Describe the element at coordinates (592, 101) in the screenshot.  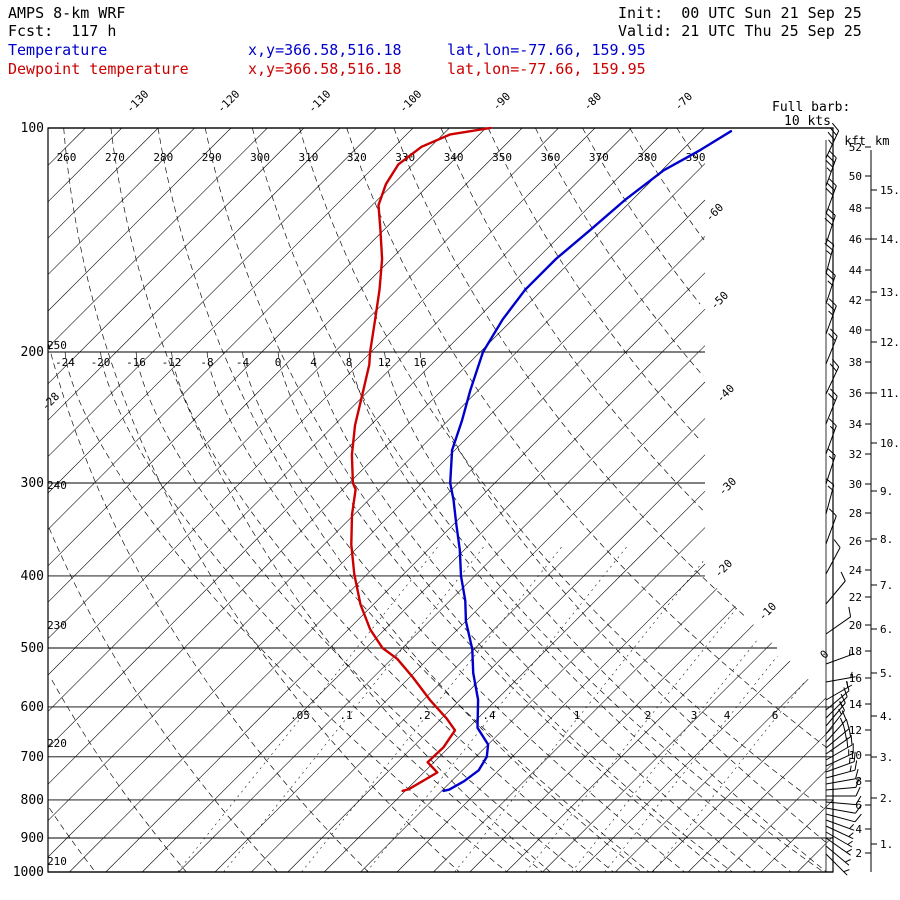
I see `isotherm-label: -80` at that location.